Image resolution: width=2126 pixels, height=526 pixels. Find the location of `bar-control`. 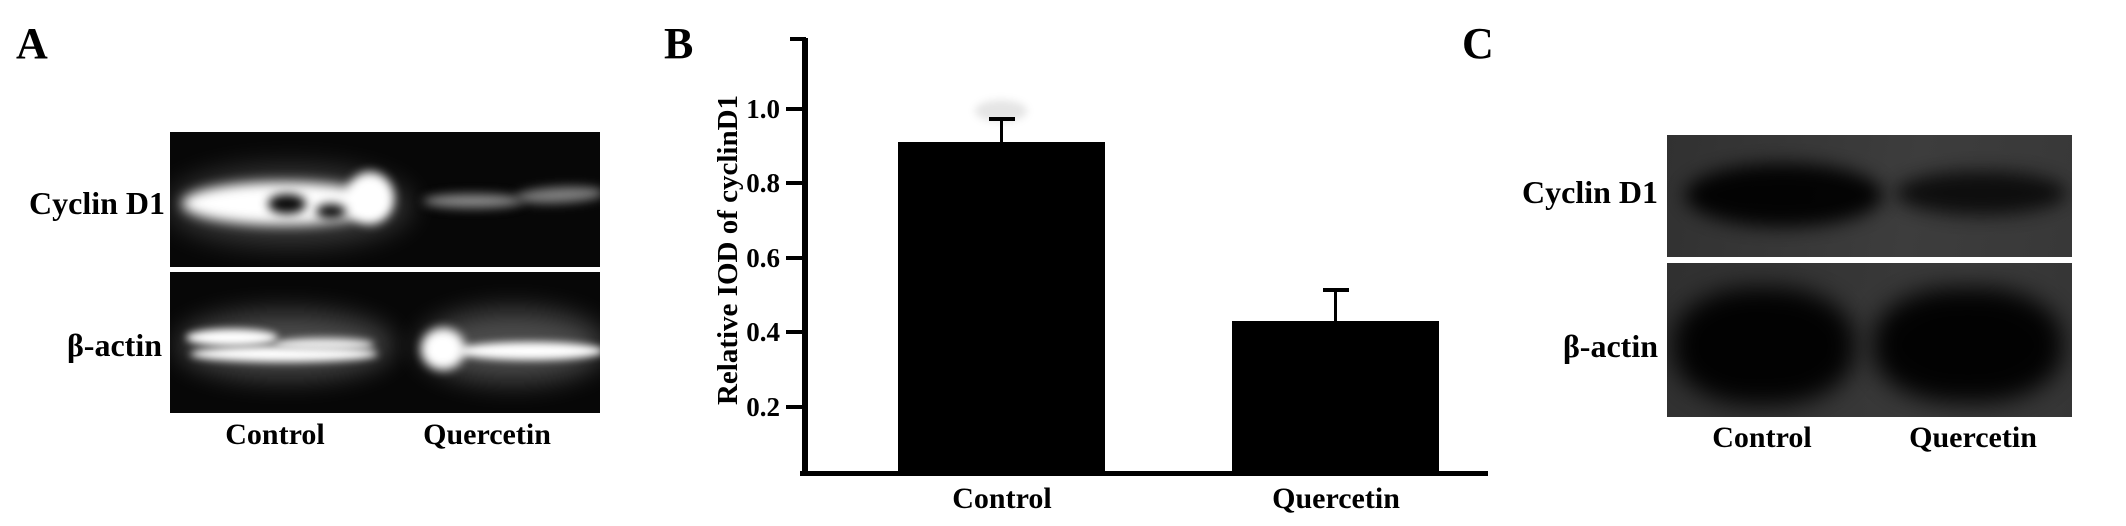

bar-control is located at coordinates (1001, 308).